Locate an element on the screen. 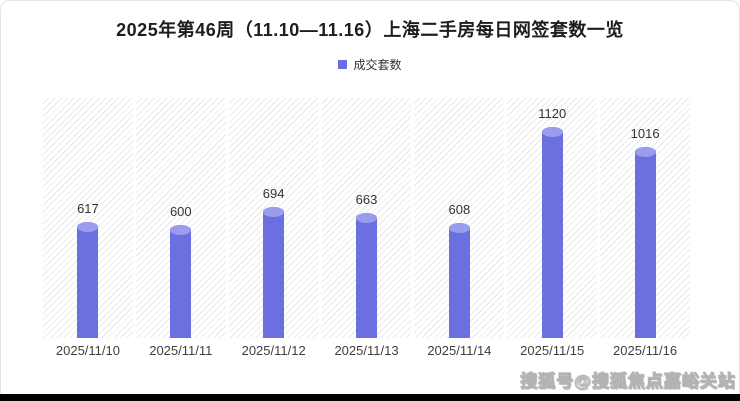 This screenshot has height=401, width=740. x-axis-label: 2025/11/12 is located at coordinates (273, 350).